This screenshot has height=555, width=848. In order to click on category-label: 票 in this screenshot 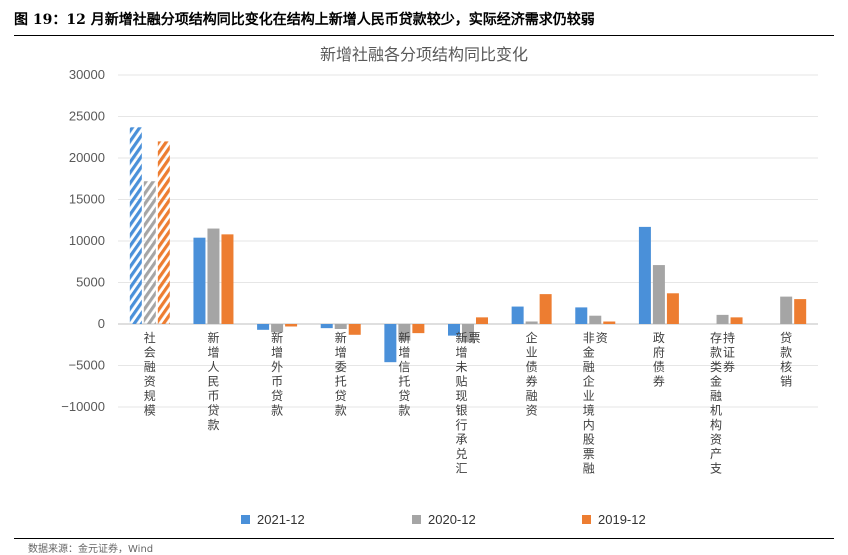, I will do `click(474, 338)`.